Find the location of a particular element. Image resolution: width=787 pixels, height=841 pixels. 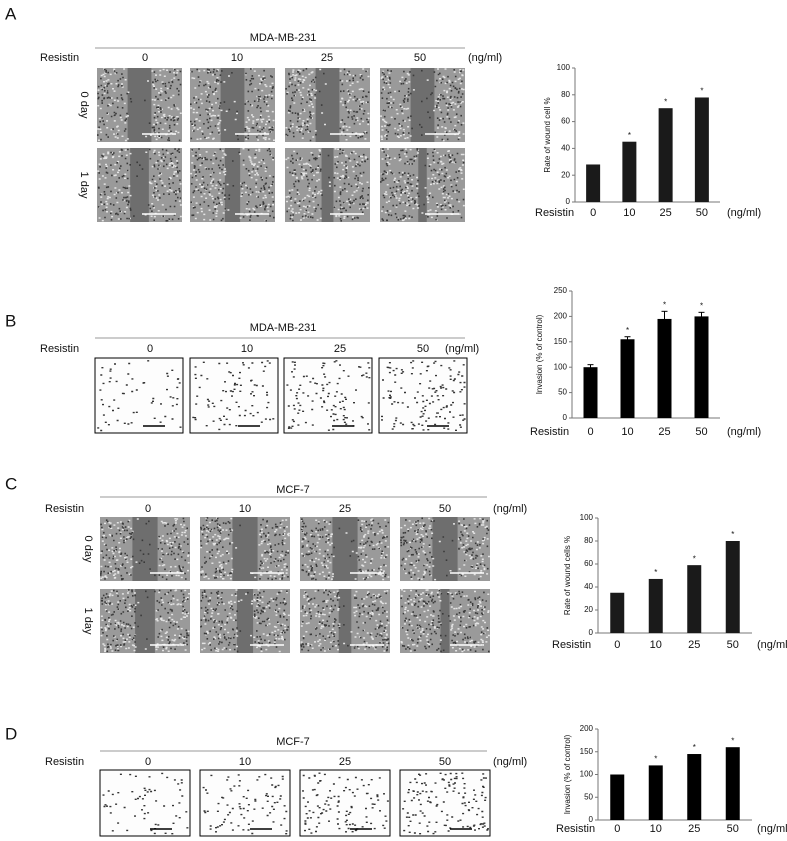

y-tick-label: 200 is located at coordinates (561, 316).